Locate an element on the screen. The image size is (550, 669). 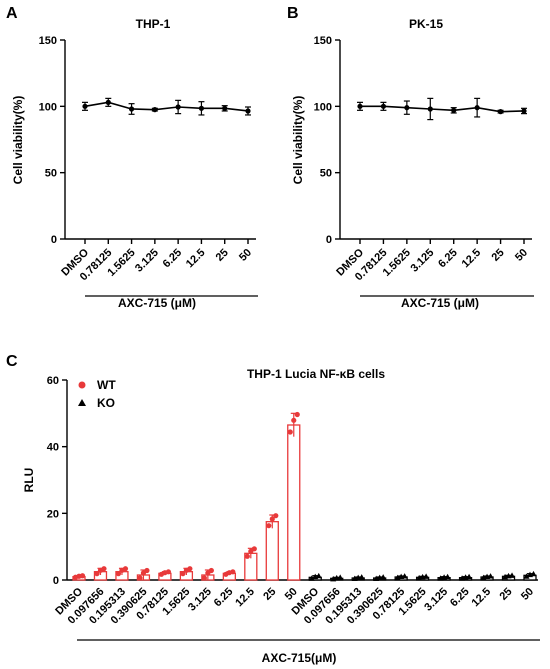
y-tick-label: 60 is located at coordinates (53, 381).